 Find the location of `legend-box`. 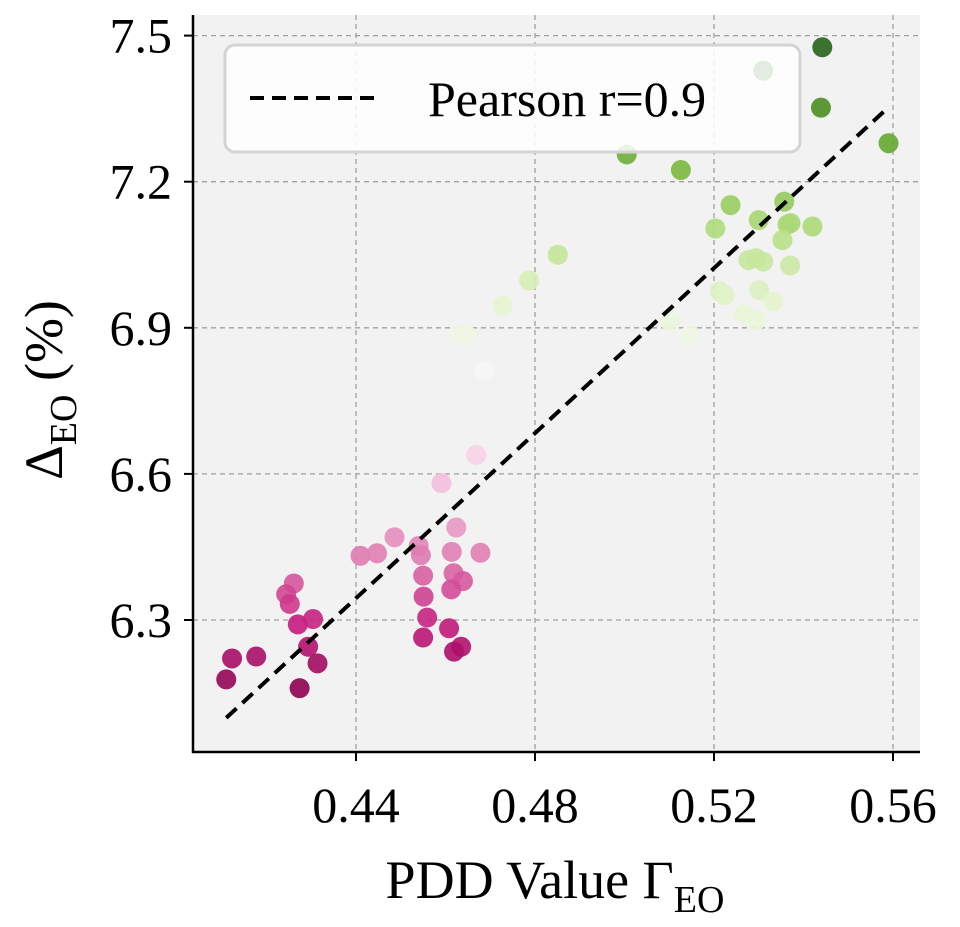

legend-box is located at coordinates (512, 98).